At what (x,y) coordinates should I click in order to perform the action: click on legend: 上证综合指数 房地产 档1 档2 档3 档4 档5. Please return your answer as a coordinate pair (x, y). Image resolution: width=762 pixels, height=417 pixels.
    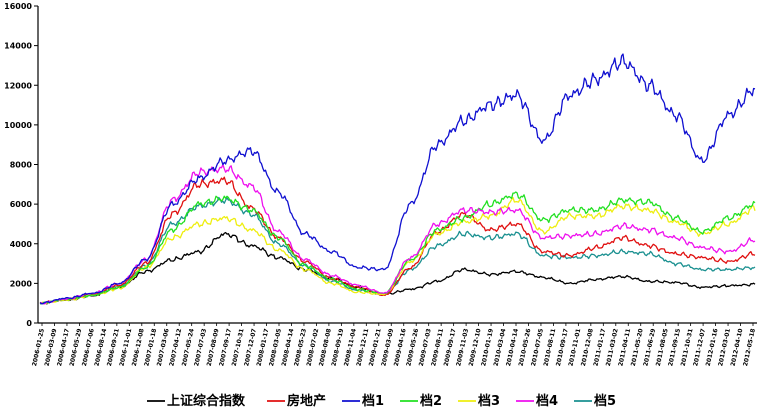
    Looking at the image, I should click on (381, 401).